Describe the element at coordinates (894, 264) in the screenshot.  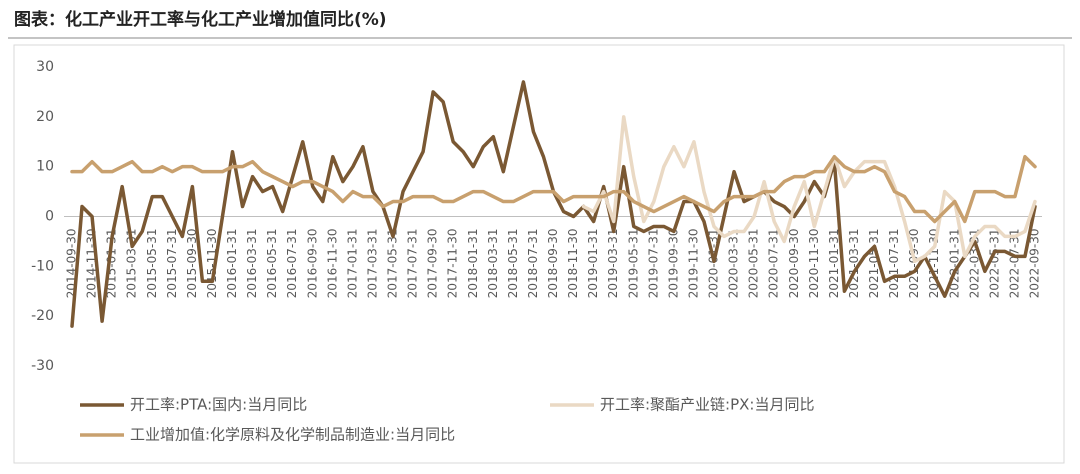
I see `x-tick-label: 2021-07-31` at that location.